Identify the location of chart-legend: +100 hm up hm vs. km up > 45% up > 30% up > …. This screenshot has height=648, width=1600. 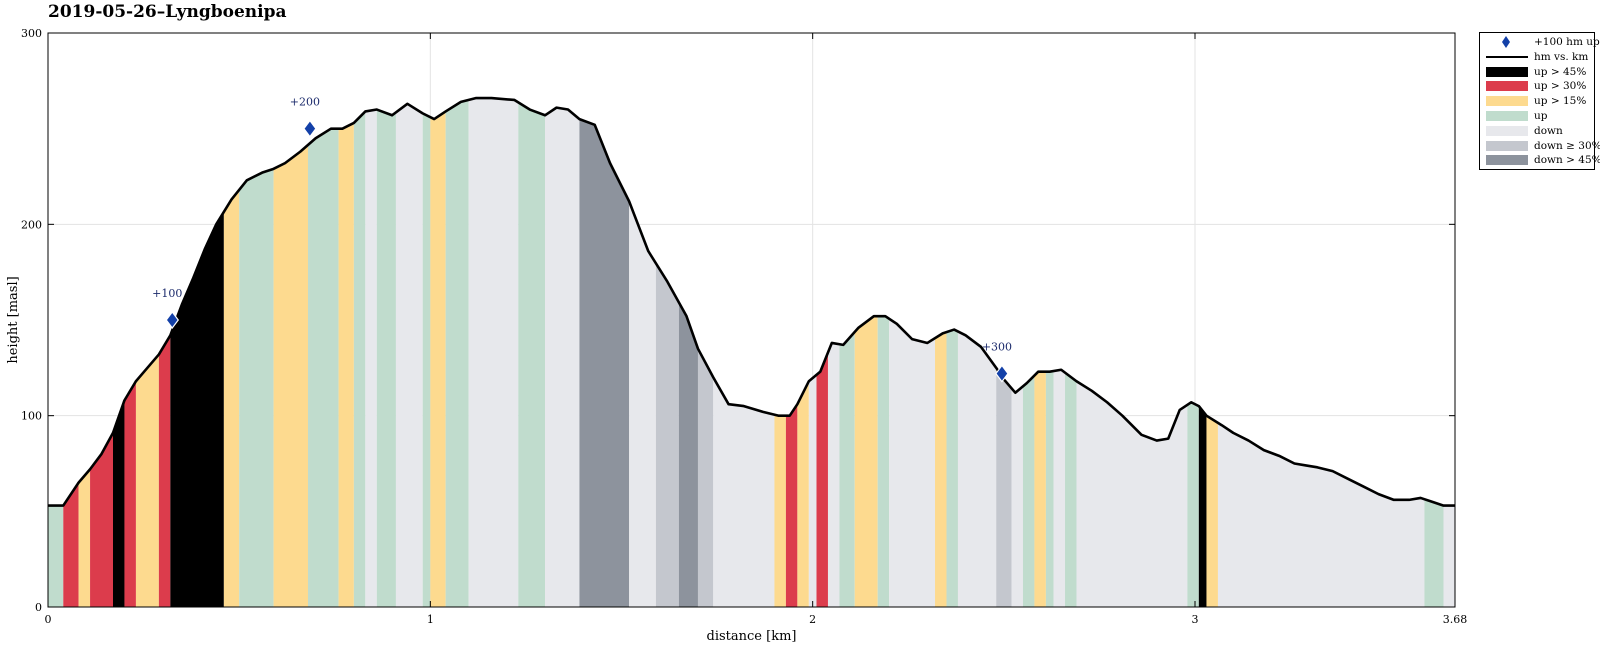
(1539, 101).